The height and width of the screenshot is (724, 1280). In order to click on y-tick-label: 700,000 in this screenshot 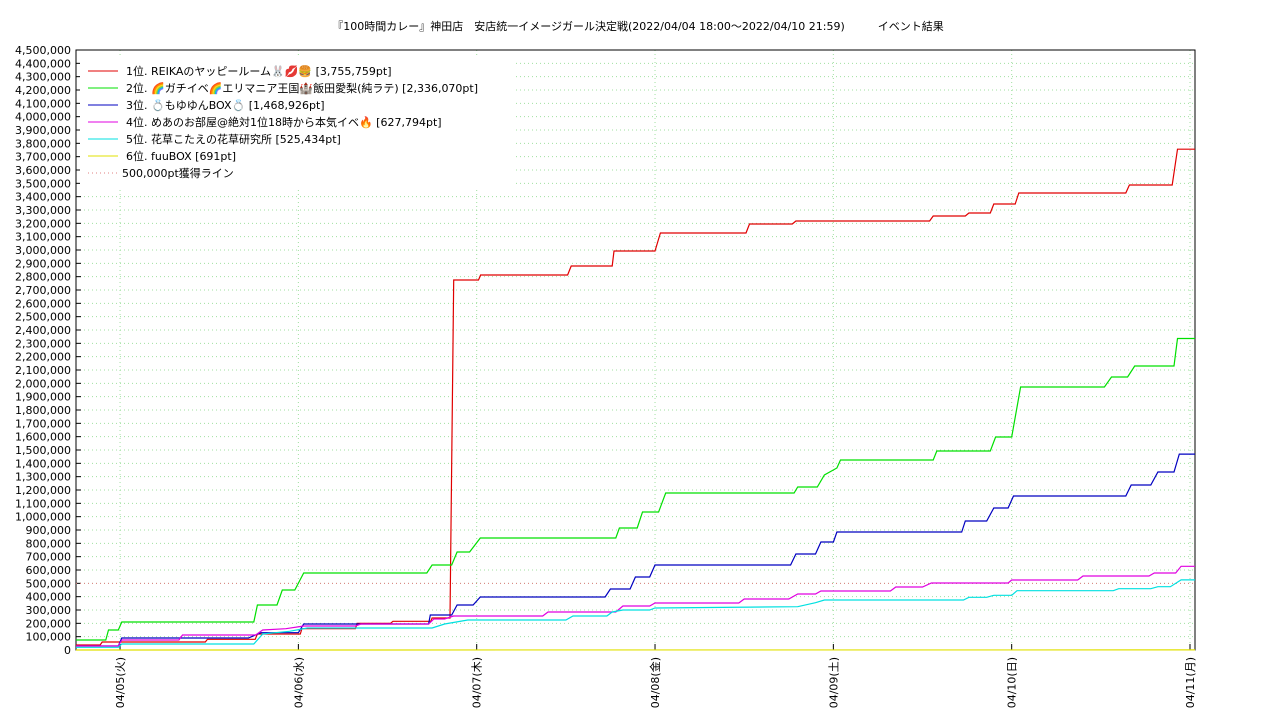, I will do `click(49, 557)`.